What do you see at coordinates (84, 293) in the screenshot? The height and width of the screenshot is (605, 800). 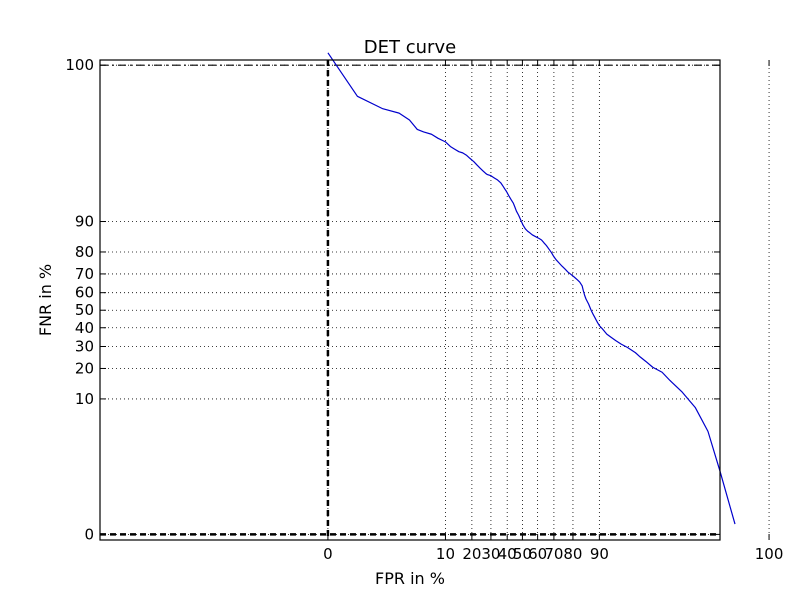 I see `y-tick-label: 60` at bounding box center [84, 293].